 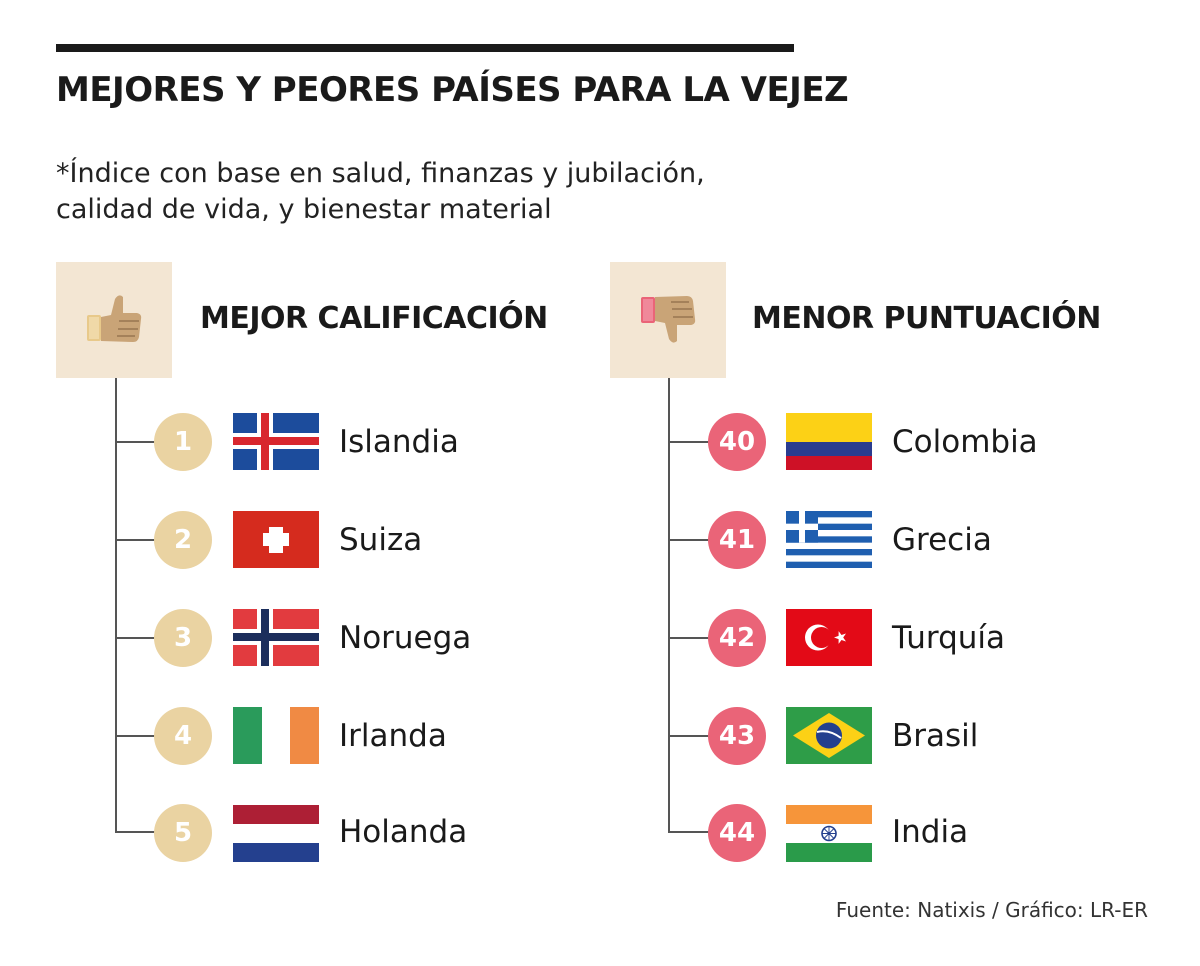 I want to click on rank-badge: 40, so click(x=737, y=442).